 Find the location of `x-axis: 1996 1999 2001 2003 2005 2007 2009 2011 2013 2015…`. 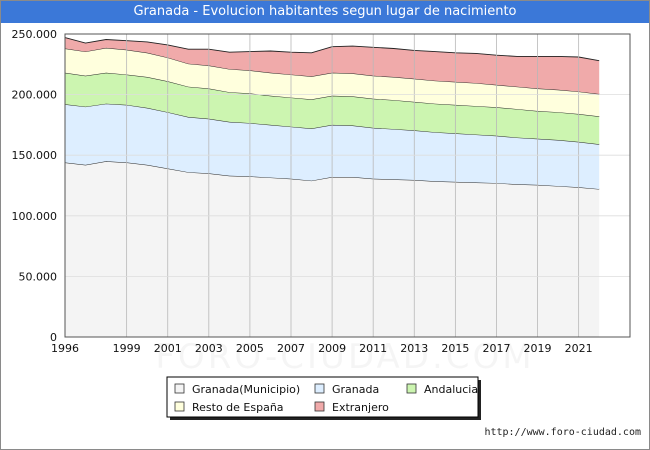

x-axis: 1996 1999 2001 2003 2005 2007 2009 2011 2013 2015… is located at coordinates (322, 348).